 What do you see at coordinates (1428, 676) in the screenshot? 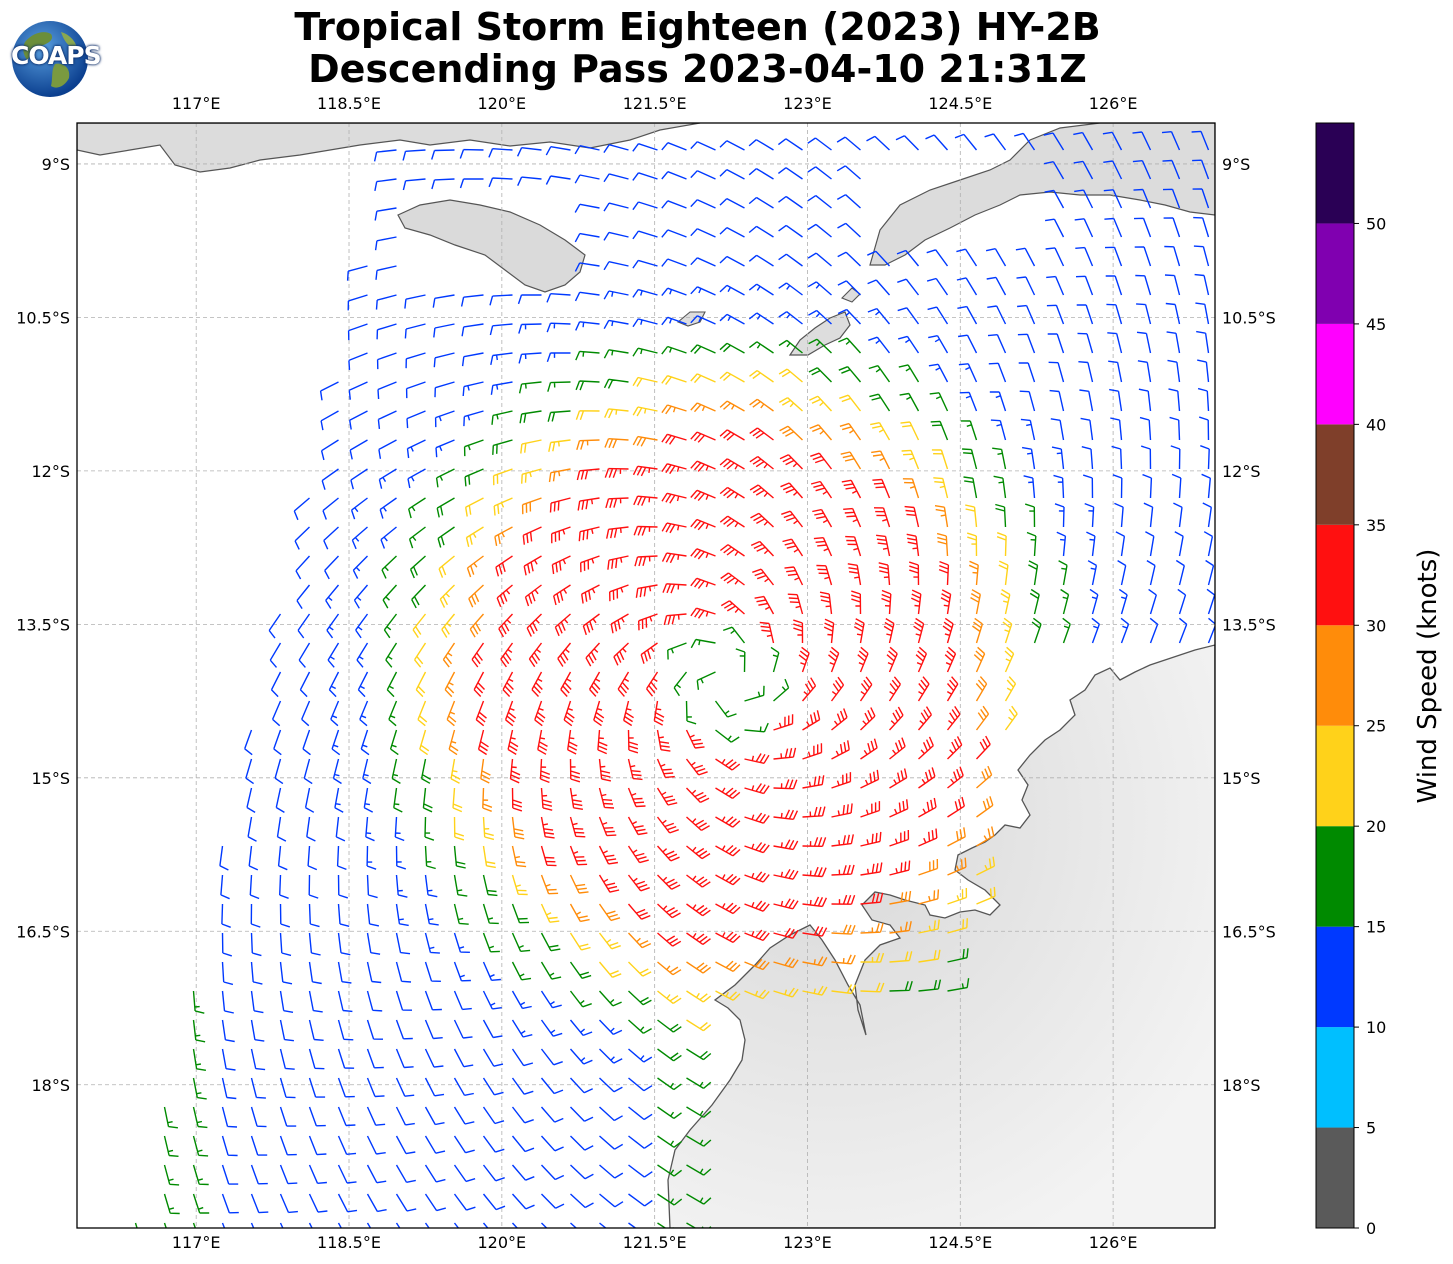
I see `colorbar-label: Wind Speed (knots)` at bounding box center [1428, 676].